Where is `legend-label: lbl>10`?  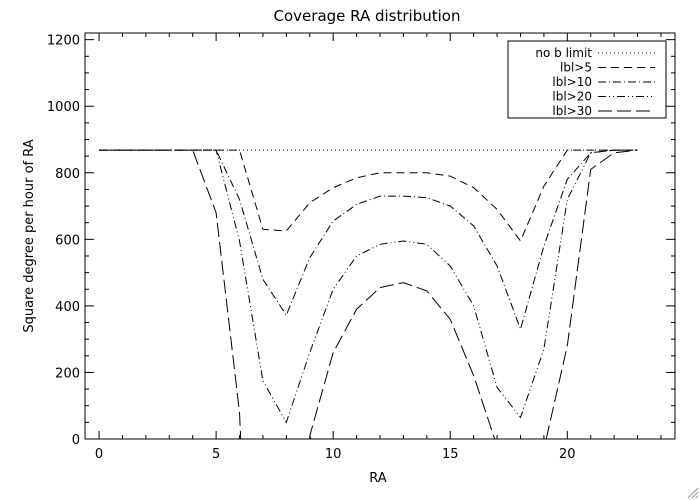 legend-label: lbl>10 is located at coordinates (572, 82).